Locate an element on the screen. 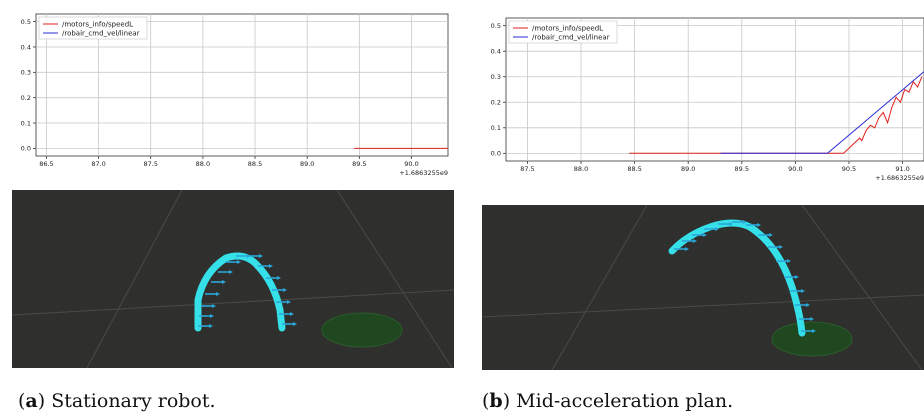 The width and height of the screenshot is (924, 417). x-tick-label: 87.0 is located at coordinates (98, 164).